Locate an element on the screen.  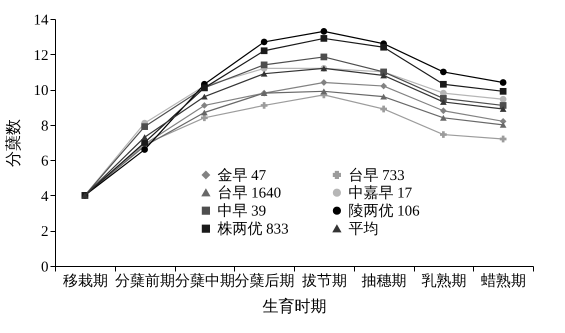
x-tick-label: 移栽期 is located at coordinates (85, 281).